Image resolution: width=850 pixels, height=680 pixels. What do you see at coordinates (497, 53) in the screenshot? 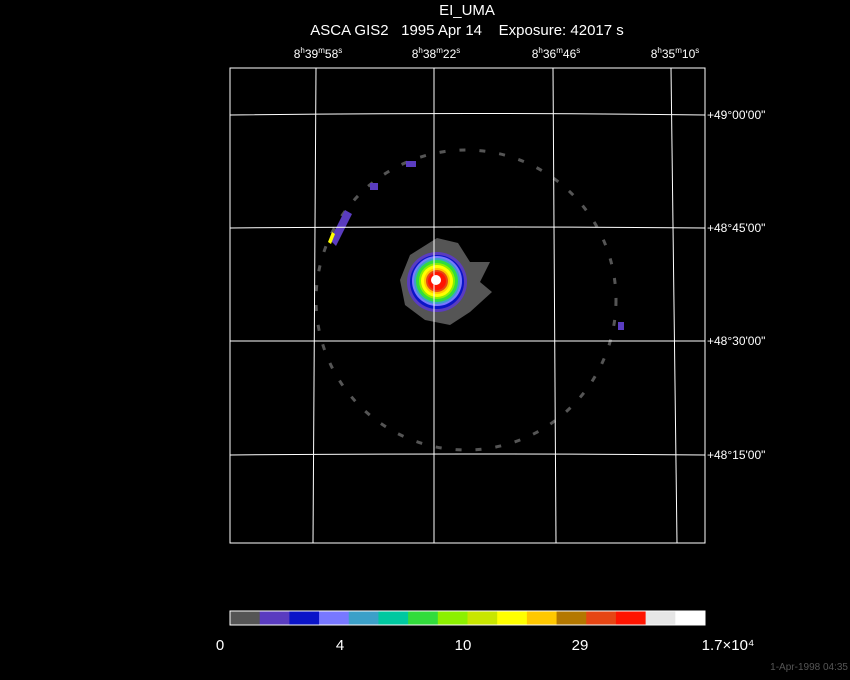
I see `ra-labels: 8h39m58s 8h38m22s 8h36m46s 8h35m10s` at bounding box center [497, 53].